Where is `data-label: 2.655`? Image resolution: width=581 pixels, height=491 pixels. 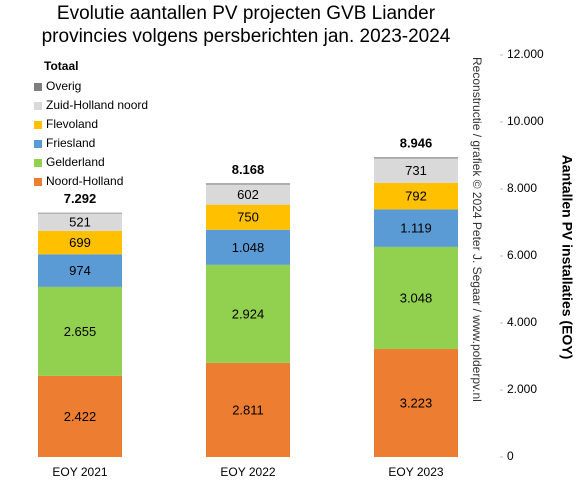
data-label: 2.655 is located at coordinates (80, 331).